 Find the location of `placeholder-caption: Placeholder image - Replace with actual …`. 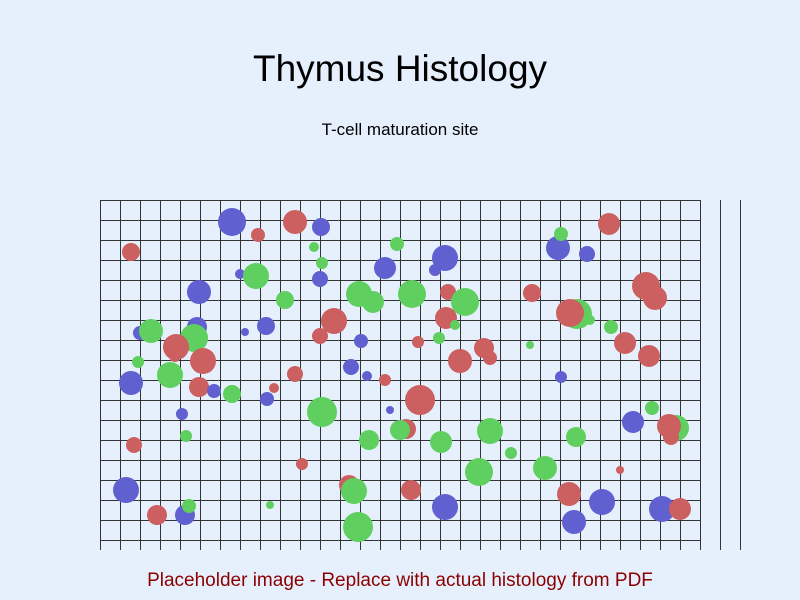

placeholder-caption: Placeholder image - Replace with actual … is located at coordinates (400, 580).